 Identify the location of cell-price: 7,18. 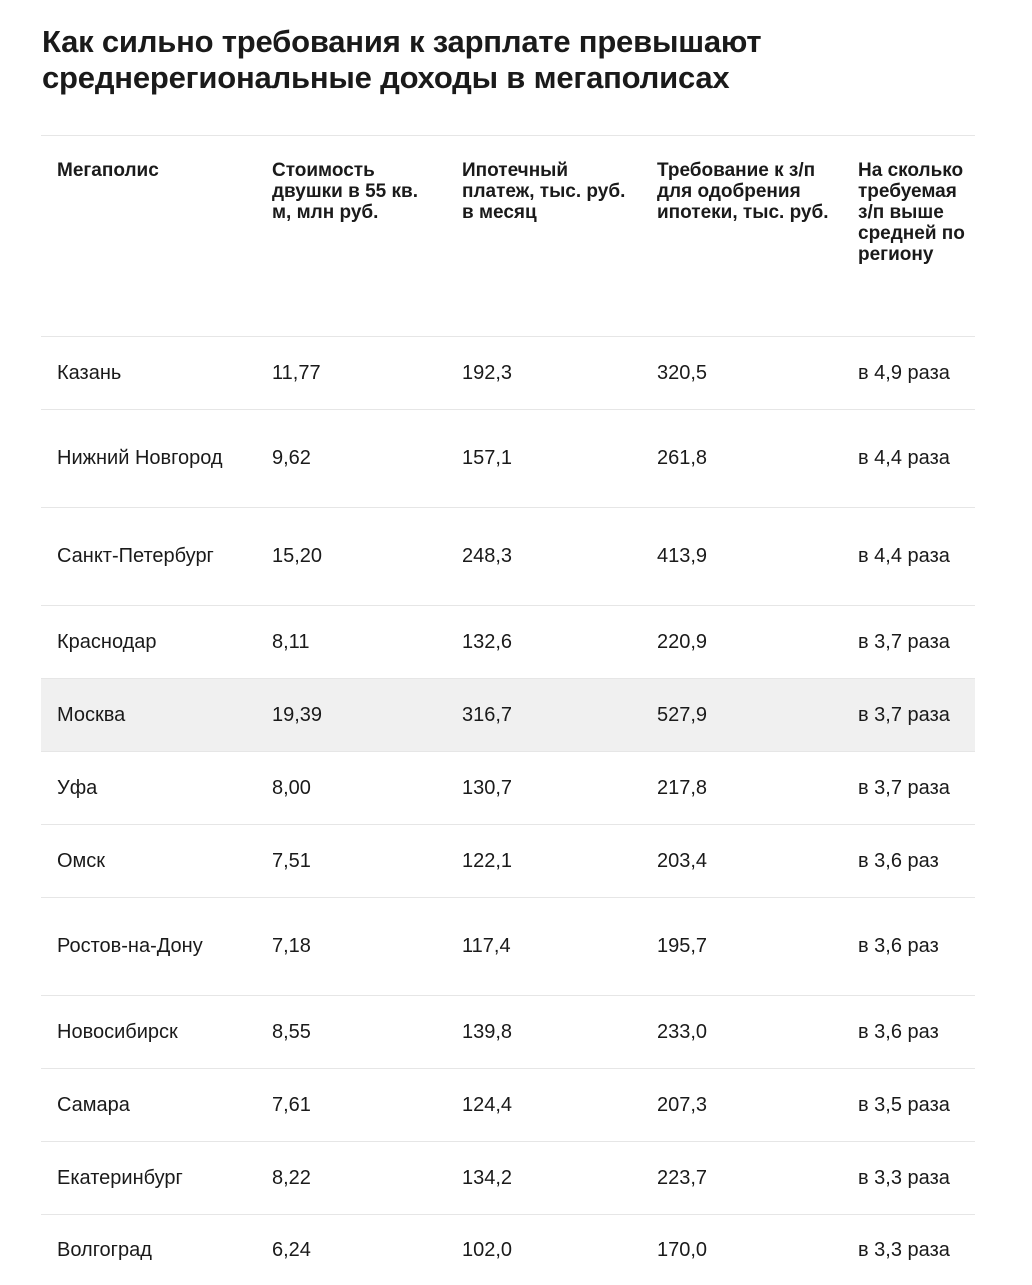
(351, 947).